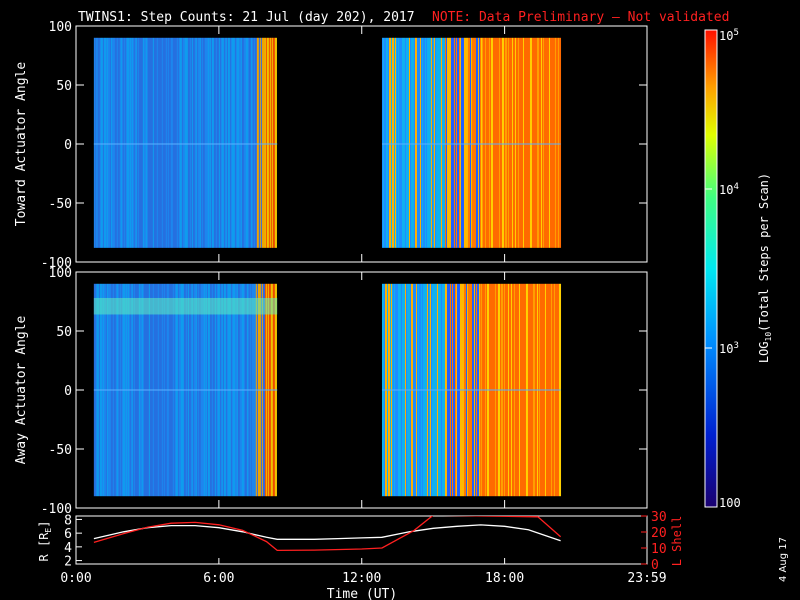 This screenshot has height=600, width=800. Describe the element at coordinates (64, 86) in the screenshot. I see `y-tick-label: 50` at that location.